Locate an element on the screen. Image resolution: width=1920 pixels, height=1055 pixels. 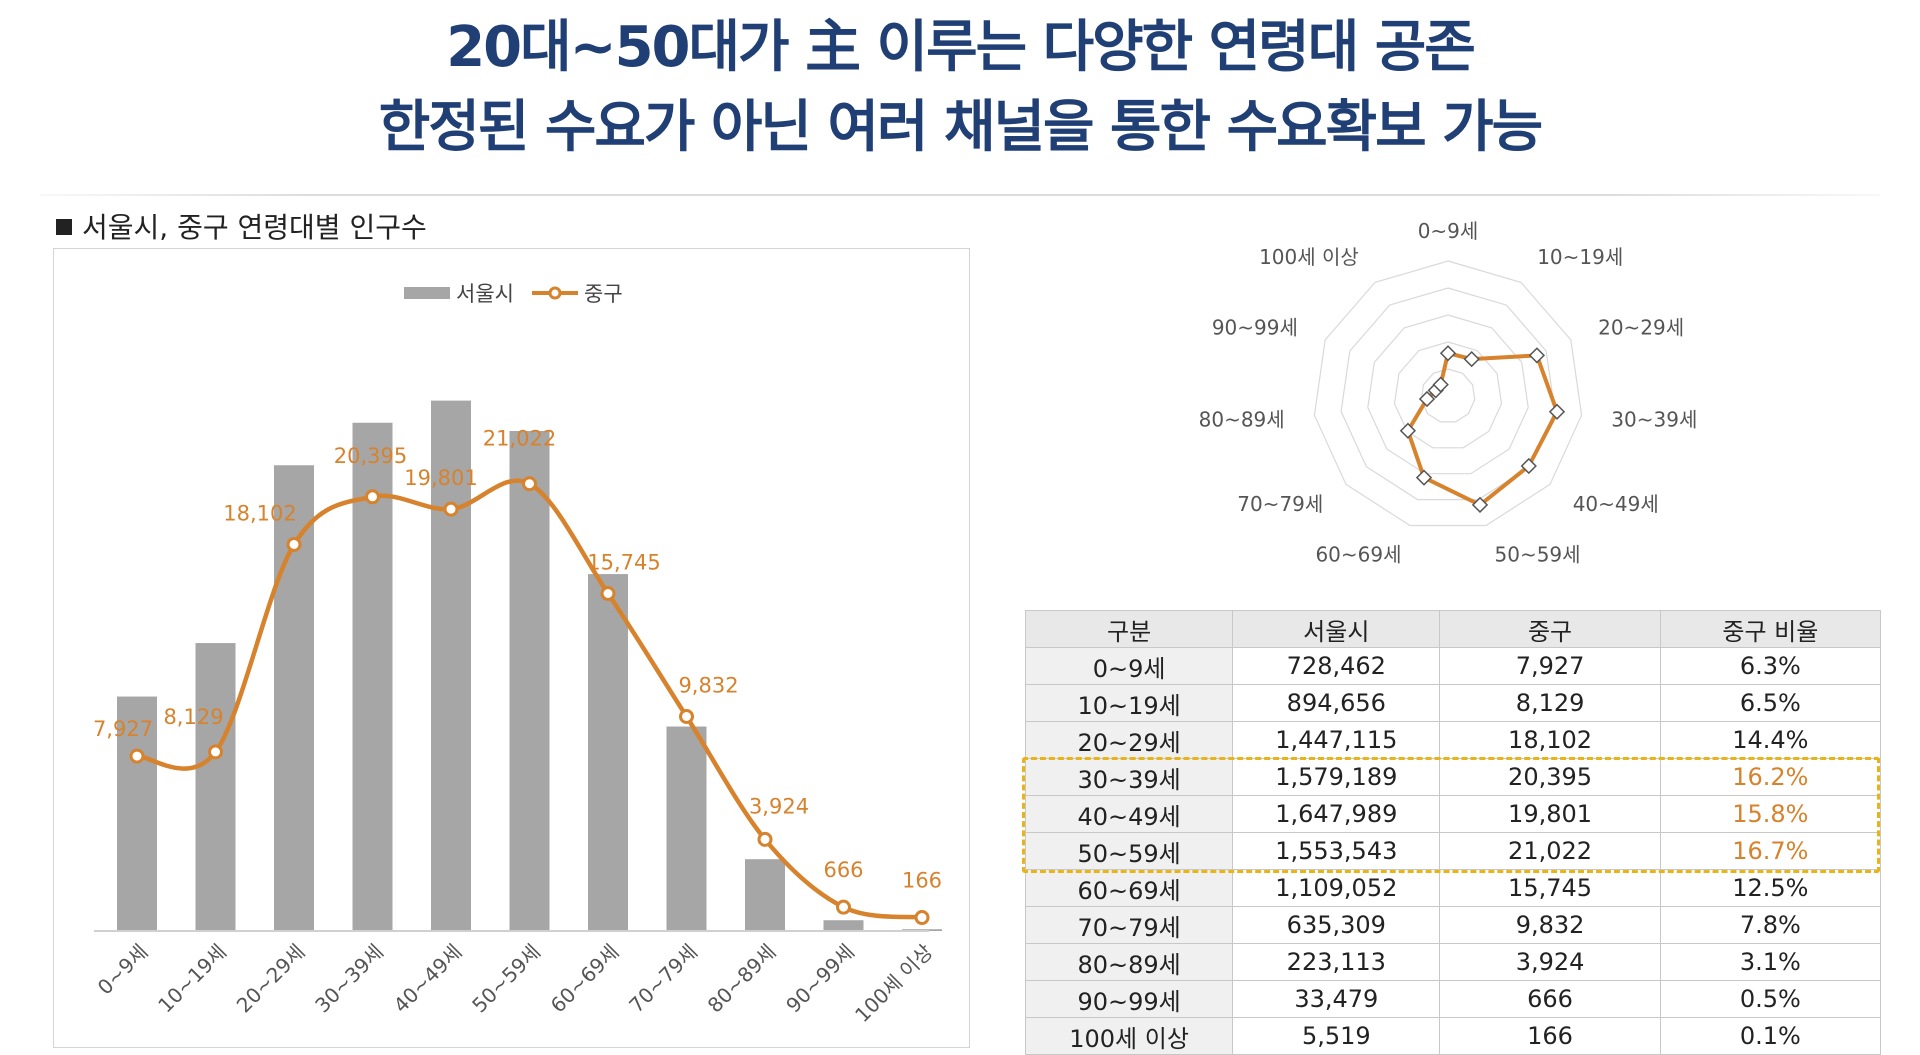
section-title: 서울시, 중구 연령대별 인구수 is located at coordinates (241, 226).